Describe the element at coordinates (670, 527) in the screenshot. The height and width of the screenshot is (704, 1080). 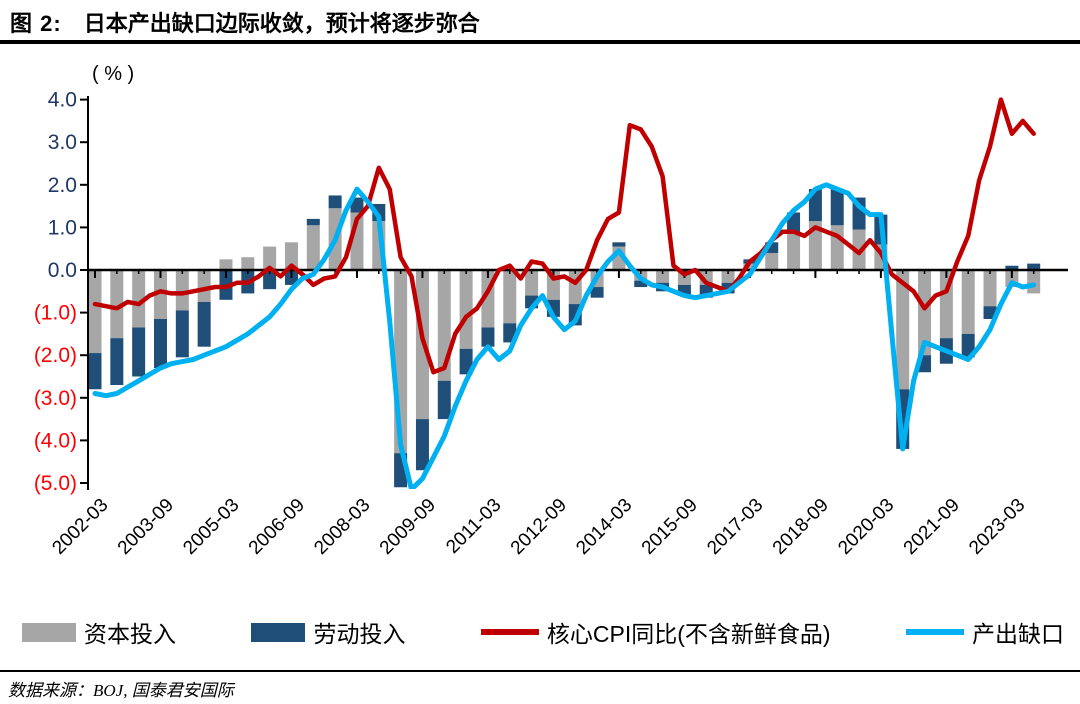
I see `x-tick-label: 2015-09` at that location.